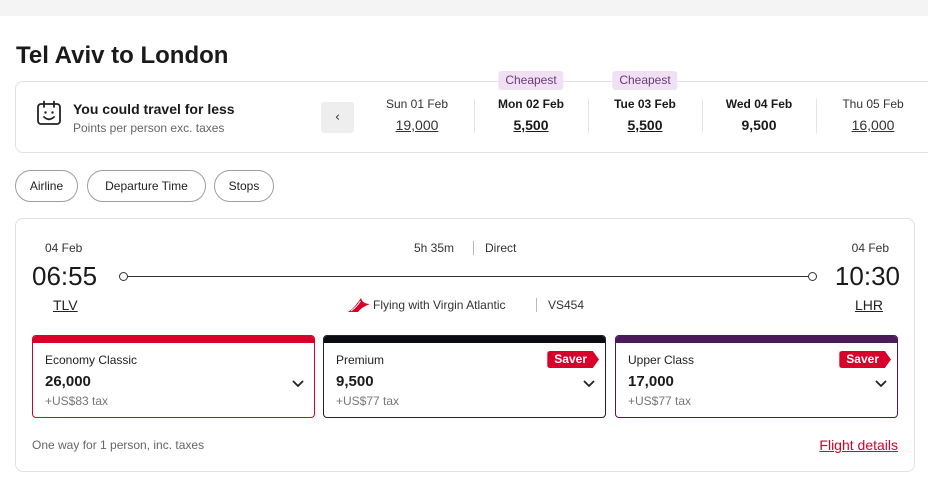  What do you see at coordinates (858, 445) in the screenshot?
I see `flight-details-link: Flight details` at bounding box center [858, 445].